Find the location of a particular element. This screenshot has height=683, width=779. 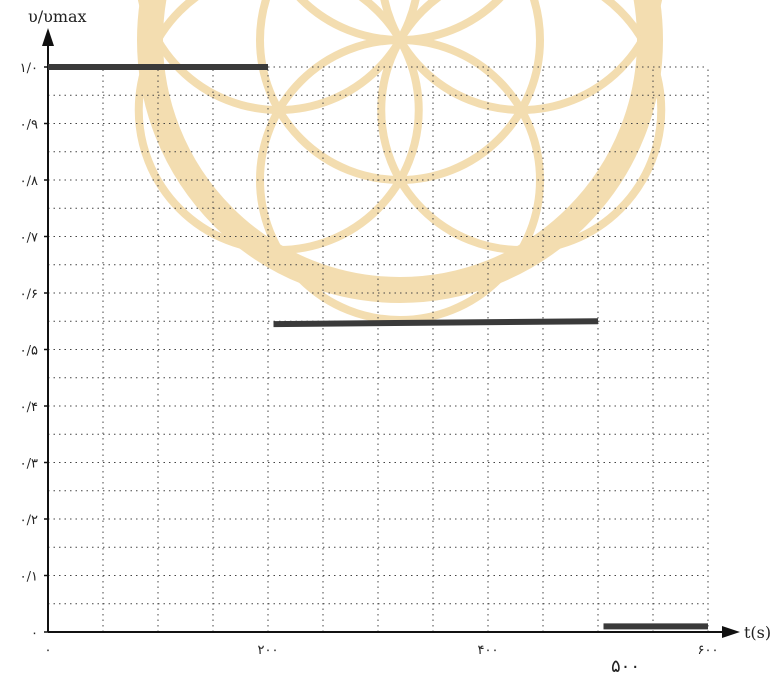

handwritten-annotation: ۵۰۰ is located at coordinates (625, 666).